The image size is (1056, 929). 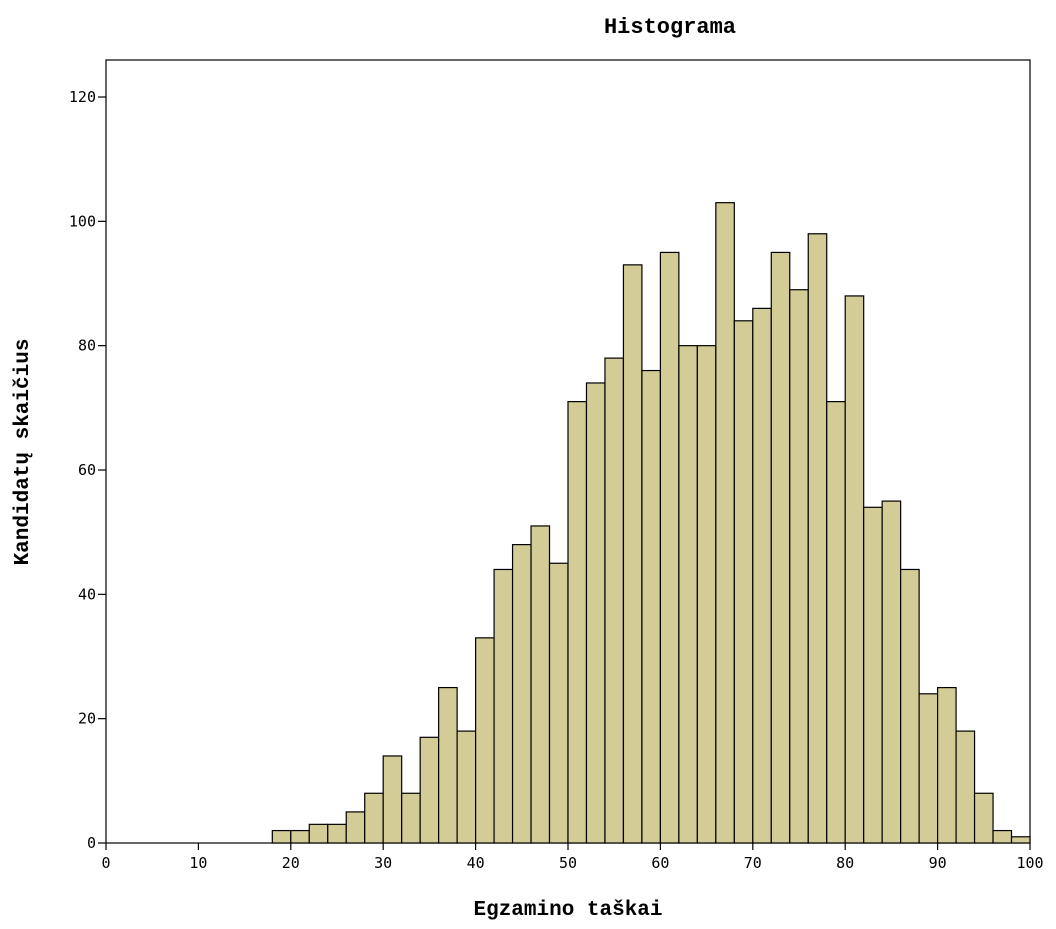 I want to click on y-tick-label: 120, so click(x=82, y=97).